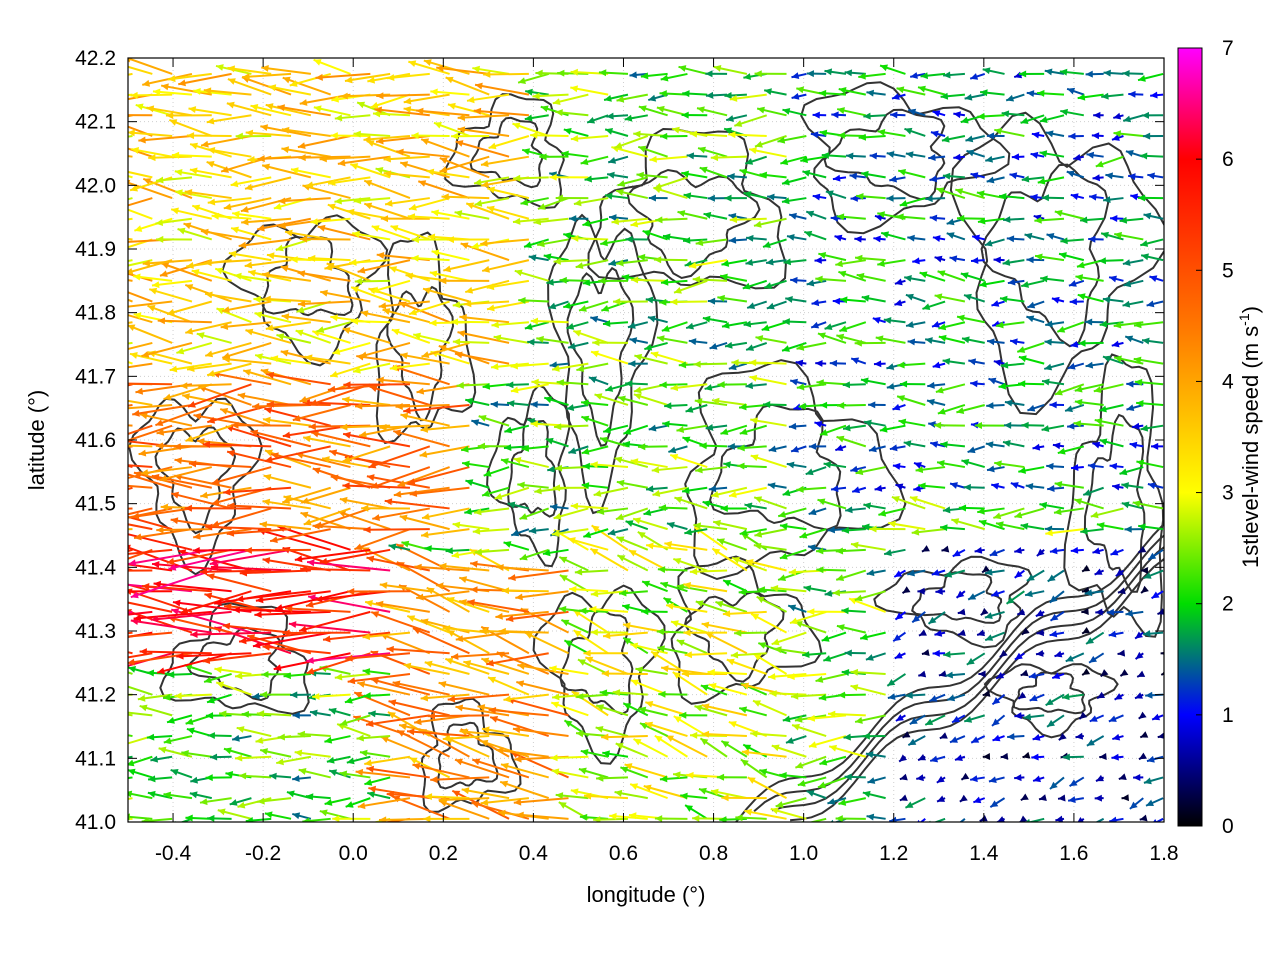  Describe the element at coordinates (1250, 447) in the screenshot. I see `colorbar-title-main: 1stlevel-wind speed (m s` at that location.